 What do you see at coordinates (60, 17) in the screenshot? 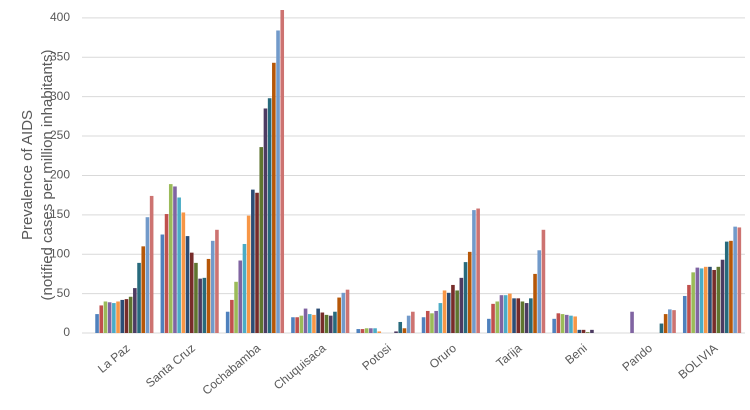
I see `y-tick-label: 400` at bounding box center [60, 17].